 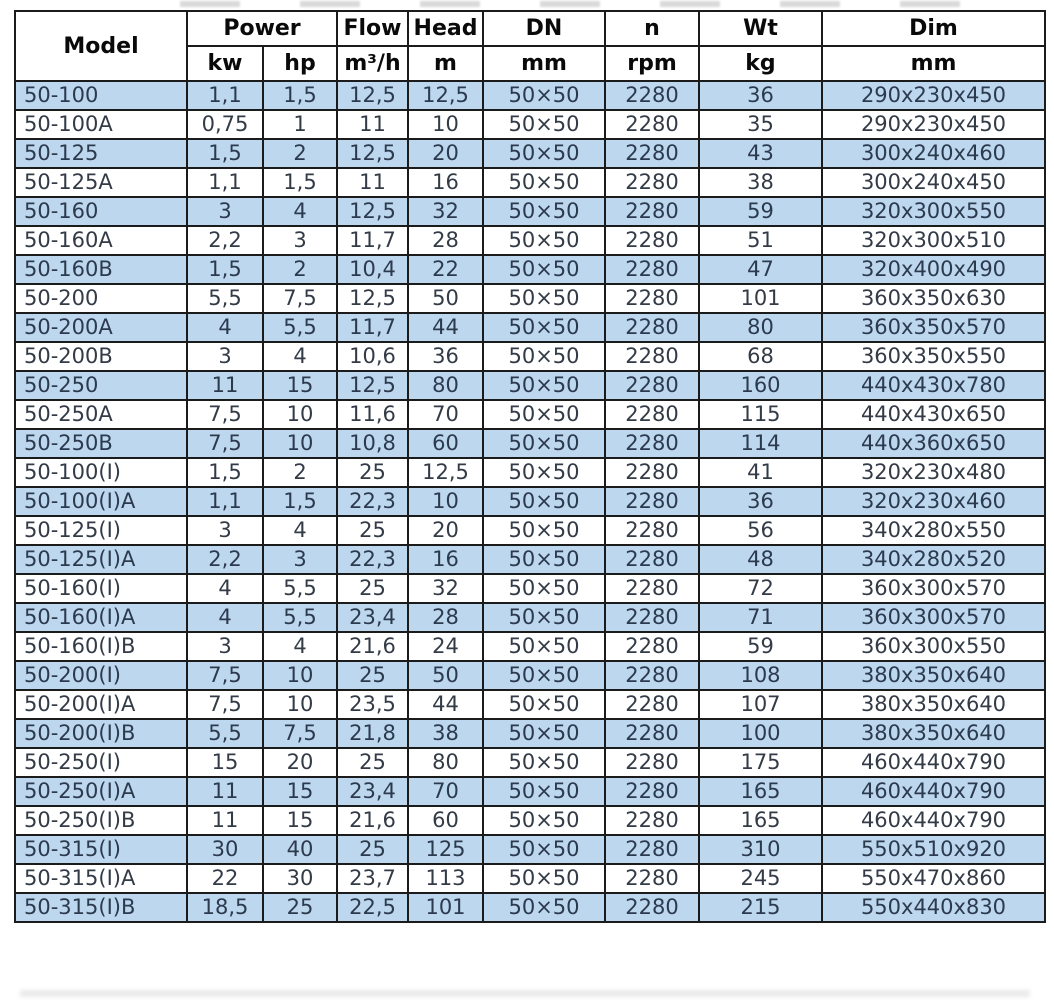 I want to click on cell-flow: 22,3, so click(x=372, y=559).